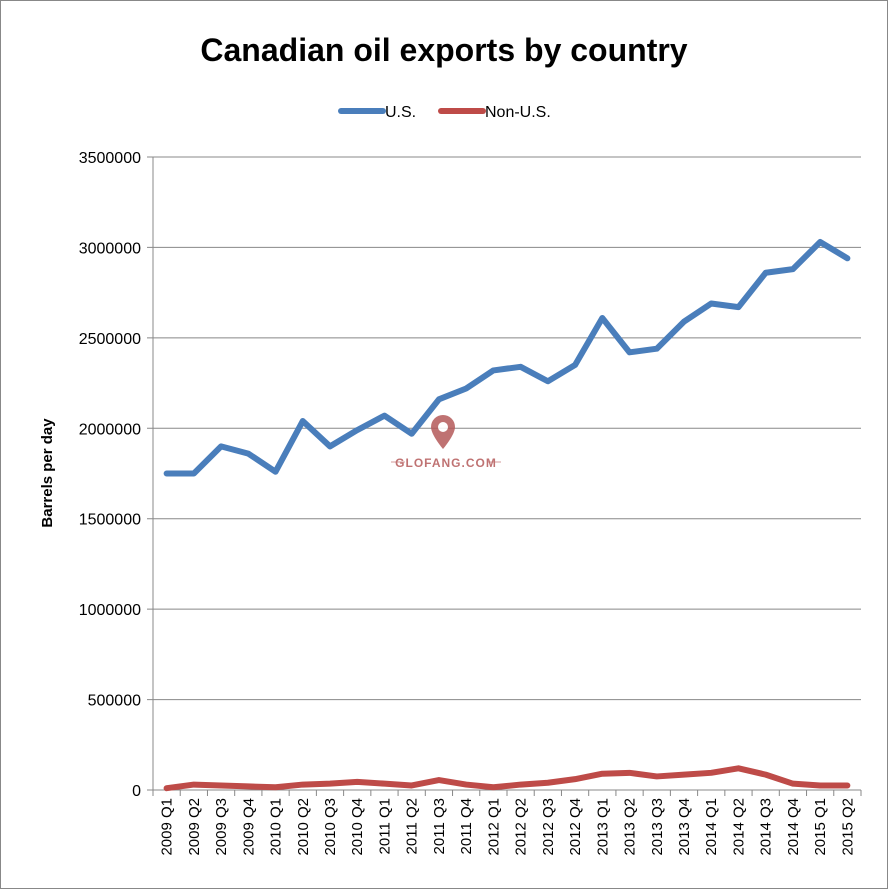  What do you see at coordinates (384, 826) in the screenshot?
I see `x-tick-label: 2011 Q1` at bounding box center [384, 826].